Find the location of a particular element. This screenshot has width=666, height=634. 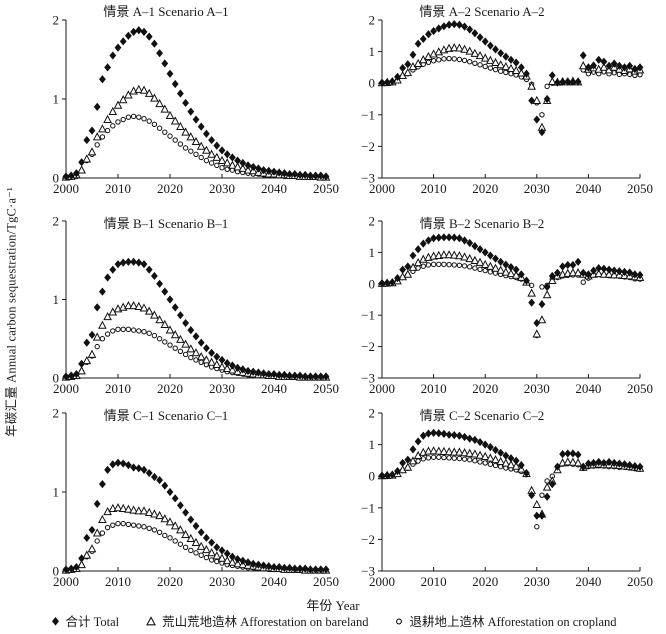

chart-title: 情景 C–2 Scenario C–2 is located at coordinates (482, 415).